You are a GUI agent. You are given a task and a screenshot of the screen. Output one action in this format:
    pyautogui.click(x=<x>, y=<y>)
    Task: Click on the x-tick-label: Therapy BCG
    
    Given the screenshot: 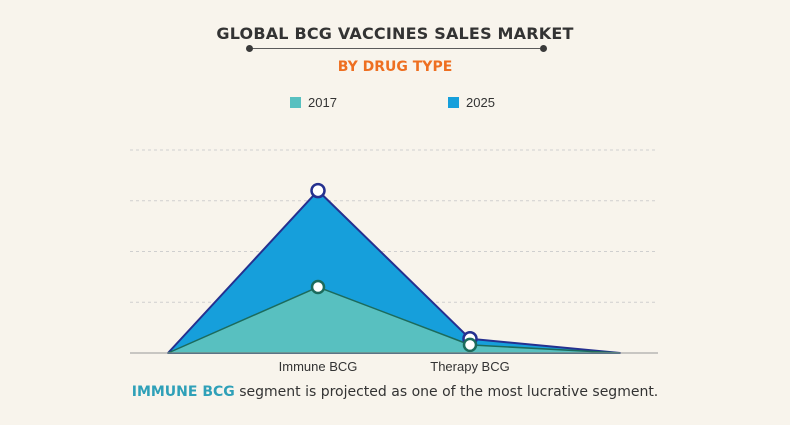 What is the action you would take?
    pyautogui.click(x=469, y=366)
    